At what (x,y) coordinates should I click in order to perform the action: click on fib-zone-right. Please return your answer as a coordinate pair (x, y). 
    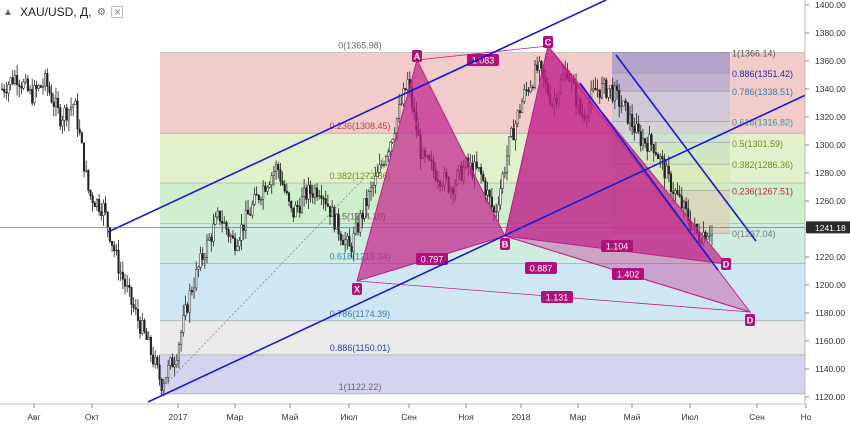
    Looking at the image, I should click on (671, 153).